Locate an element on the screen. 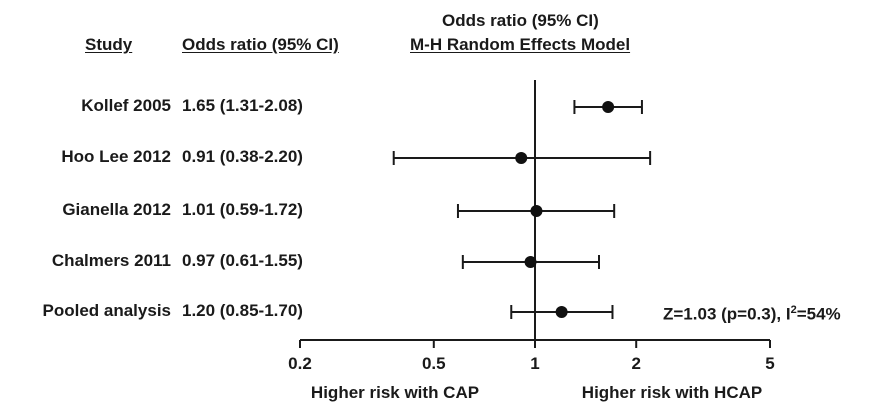 This screenshot has width=883, height=412. odds-ratio-value: 1.65 (1.31-2.08) is located at coordinates (242, 105).